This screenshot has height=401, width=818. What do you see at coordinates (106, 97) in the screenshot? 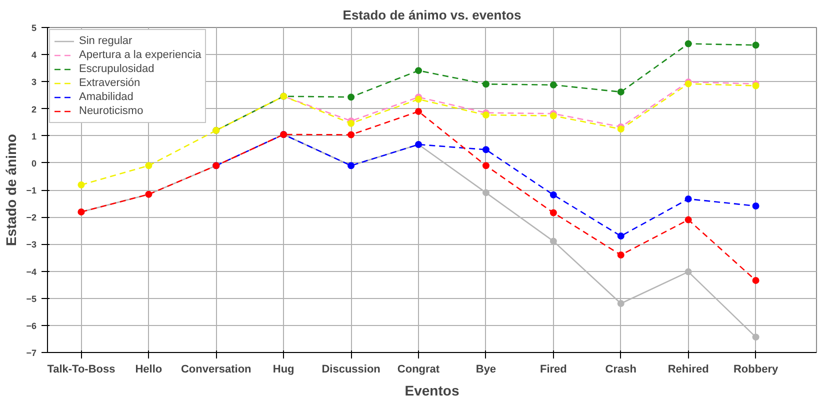
I see `legend-label: Amabilidad` at bounding box center [106, 97].